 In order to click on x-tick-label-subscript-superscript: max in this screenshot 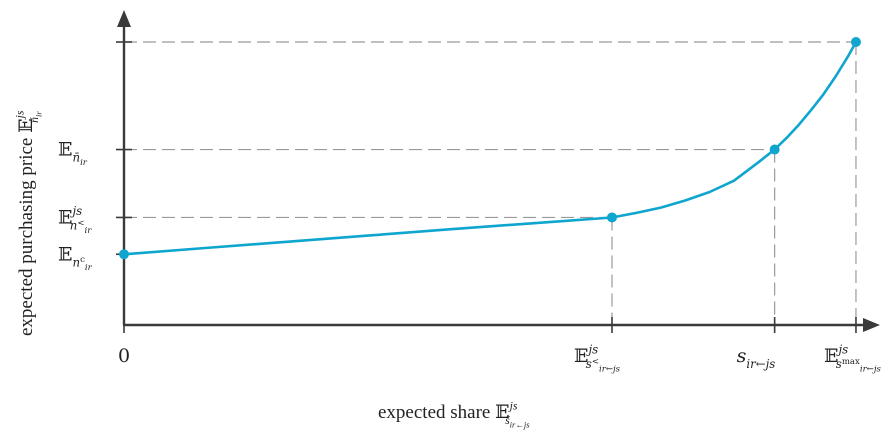, I will do `click(851, 362)`.